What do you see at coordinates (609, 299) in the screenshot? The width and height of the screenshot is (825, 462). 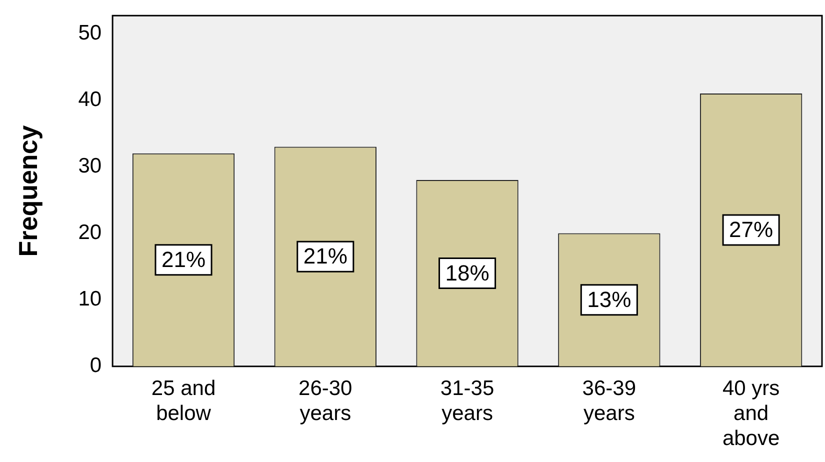 I see `annotation: 13%` at bounding box center [609, 299].